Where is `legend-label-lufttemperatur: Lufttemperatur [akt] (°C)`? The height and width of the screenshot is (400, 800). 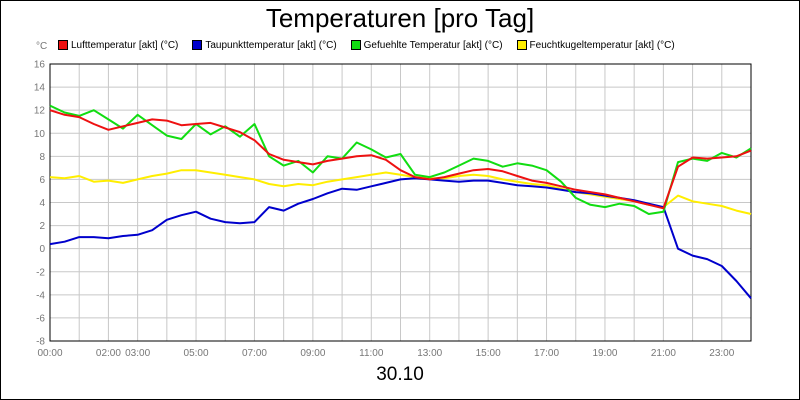 legend-label-lufttemperatur: Lufttemperatur [akt] (°C) is located at coordinates (125, 45).